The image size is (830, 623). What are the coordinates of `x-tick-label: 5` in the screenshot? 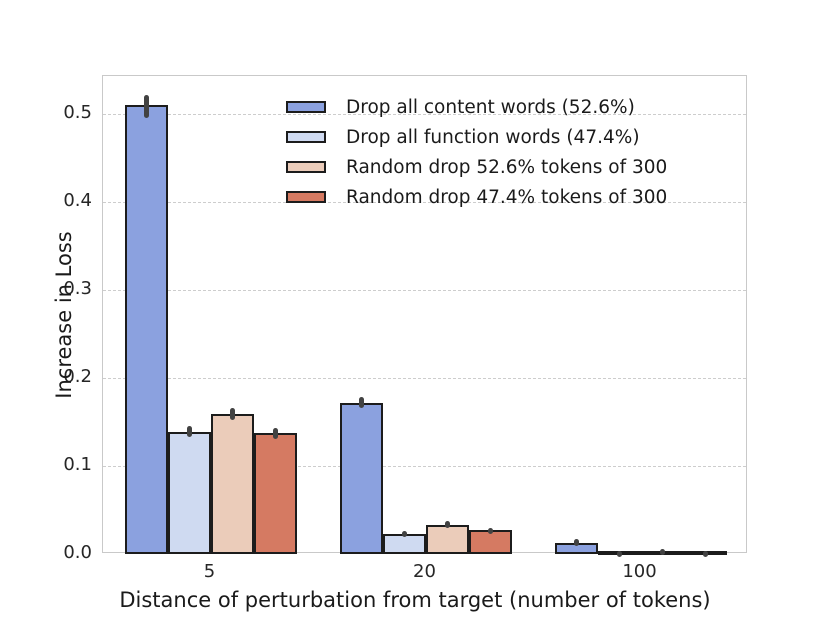 It's located at (209, 571).